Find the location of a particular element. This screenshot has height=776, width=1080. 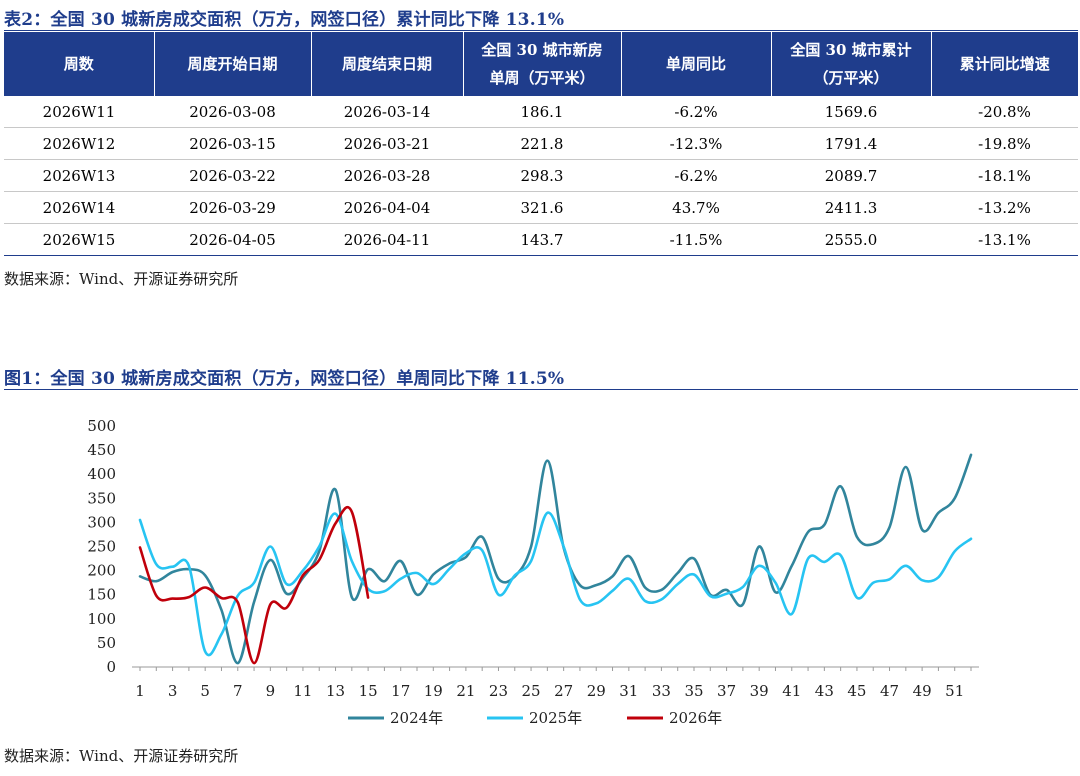

x-tick-label: 1 is located at coordinates (140, 691).